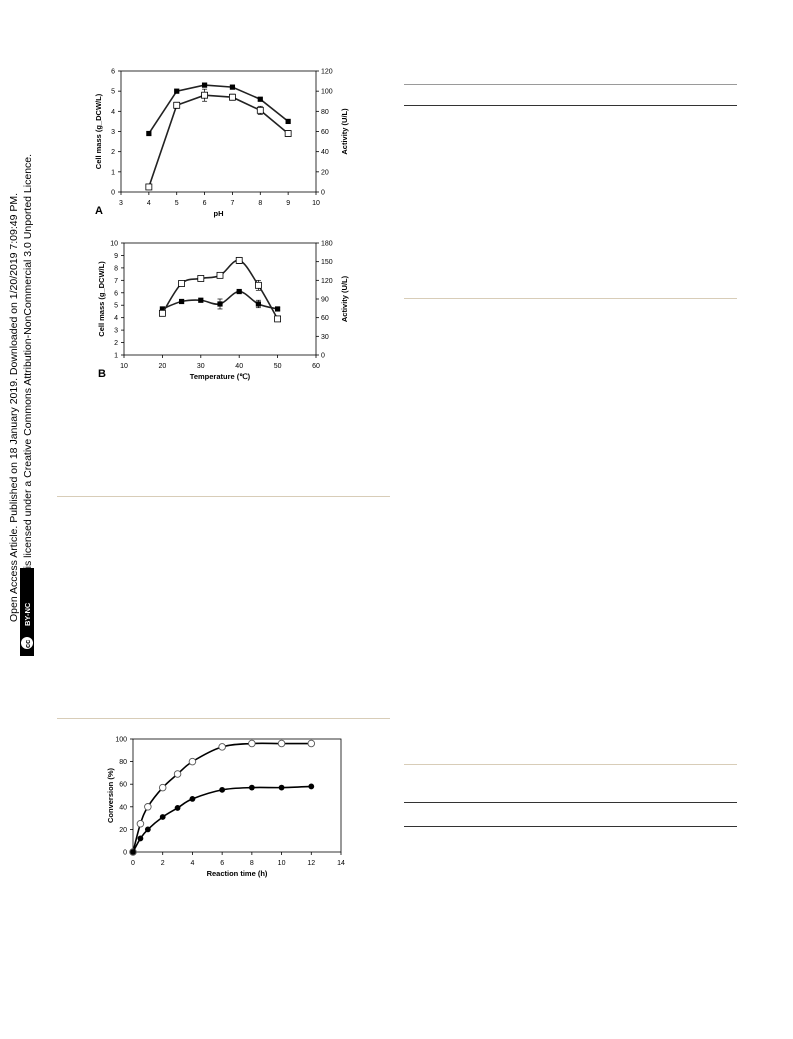 The height and width of the screenshot is (1039, 793). What do you see at coordinates (116, 281) in the screenshot?
I see `chart-2-y-tick-label: 7` at bounding box center [116, 281].